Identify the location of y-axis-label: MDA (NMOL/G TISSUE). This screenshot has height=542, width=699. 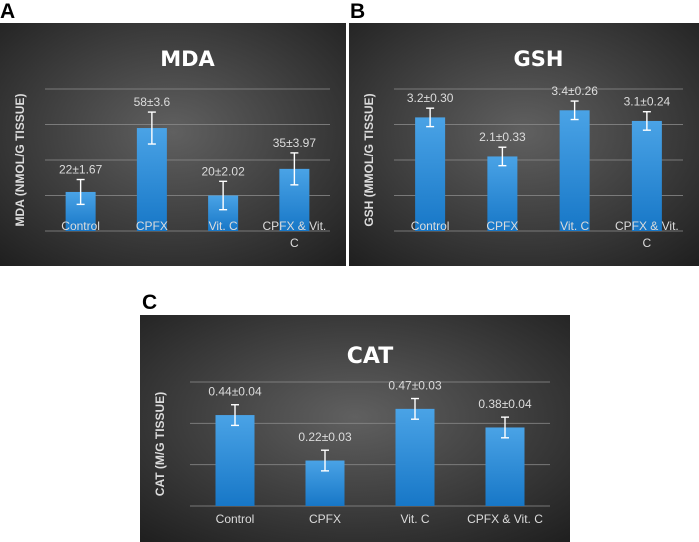
(20, 160).